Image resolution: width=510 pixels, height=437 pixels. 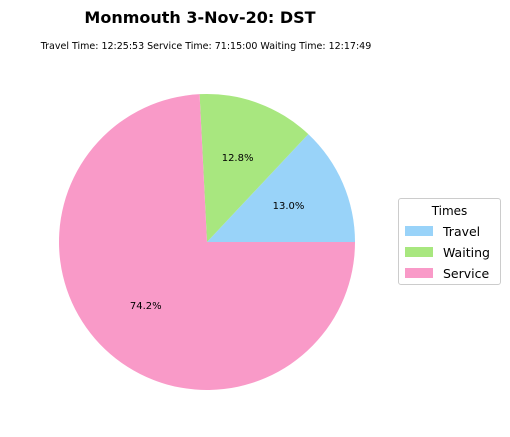 I want to click on legend-swatch-waiting, so click(x=419, y=252).